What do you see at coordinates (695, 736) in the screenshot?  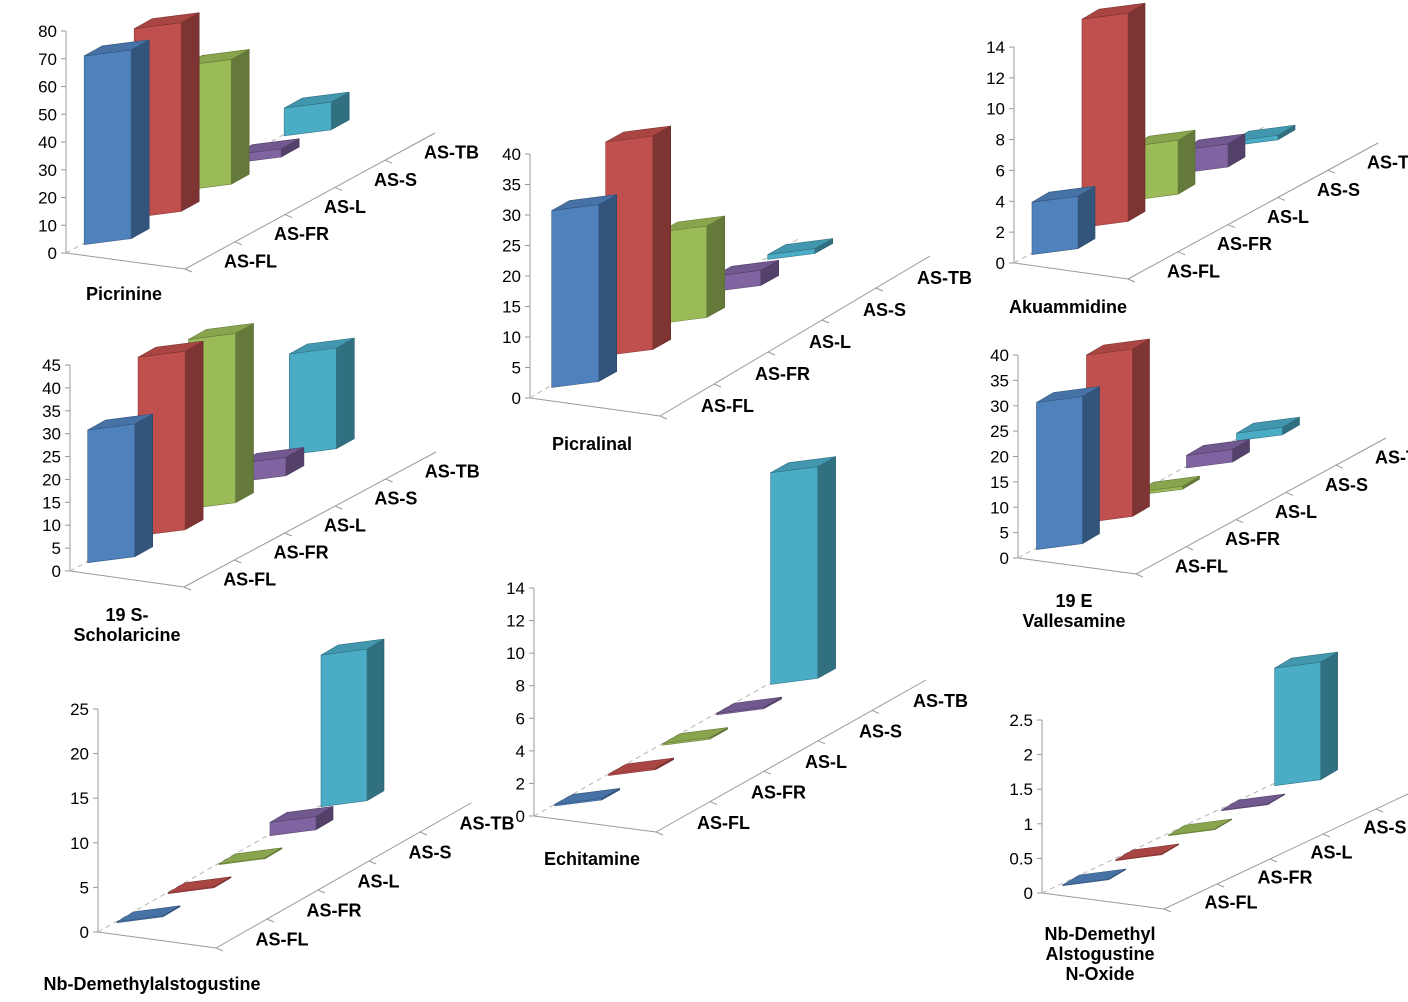 I see `bar-as-l` at bounding box center [695, 736].